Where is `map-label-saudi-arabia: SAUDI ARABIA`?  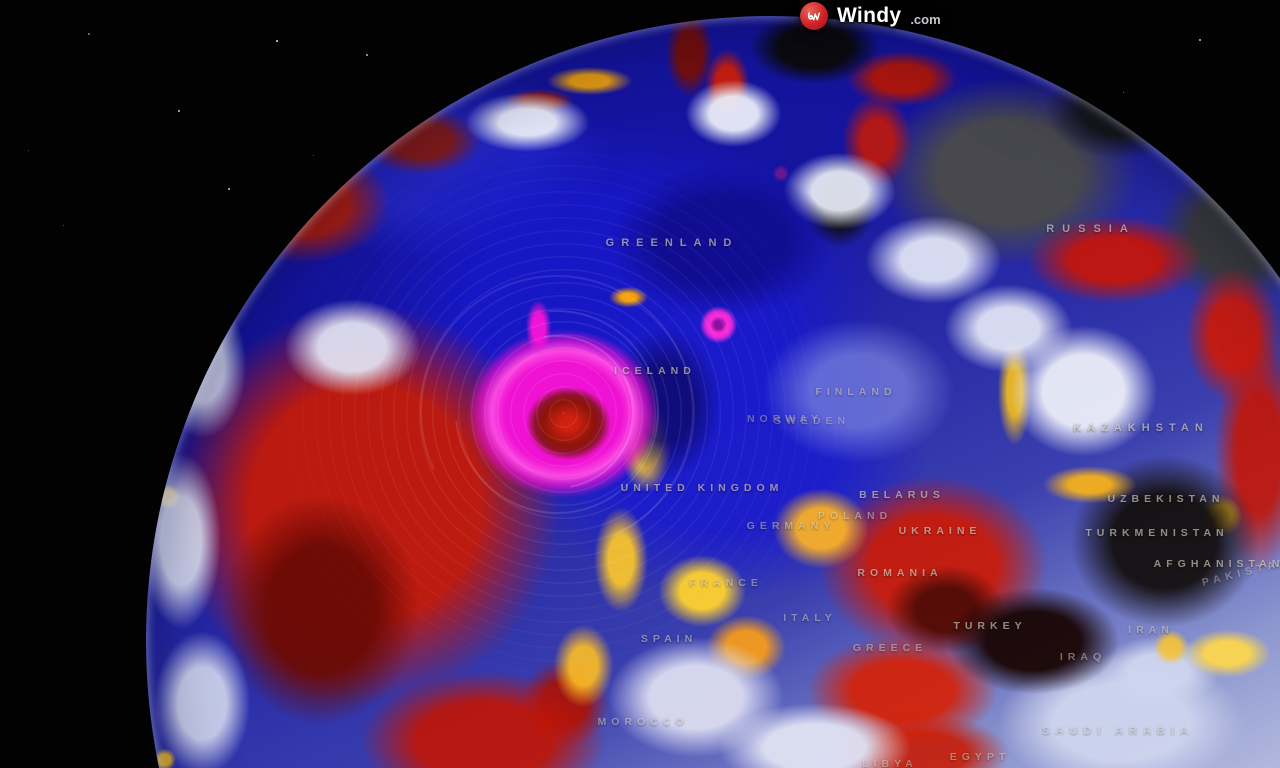
map-label-saudi-arabia: SAUDI ARABIA is located at coordinates (1118, 731).